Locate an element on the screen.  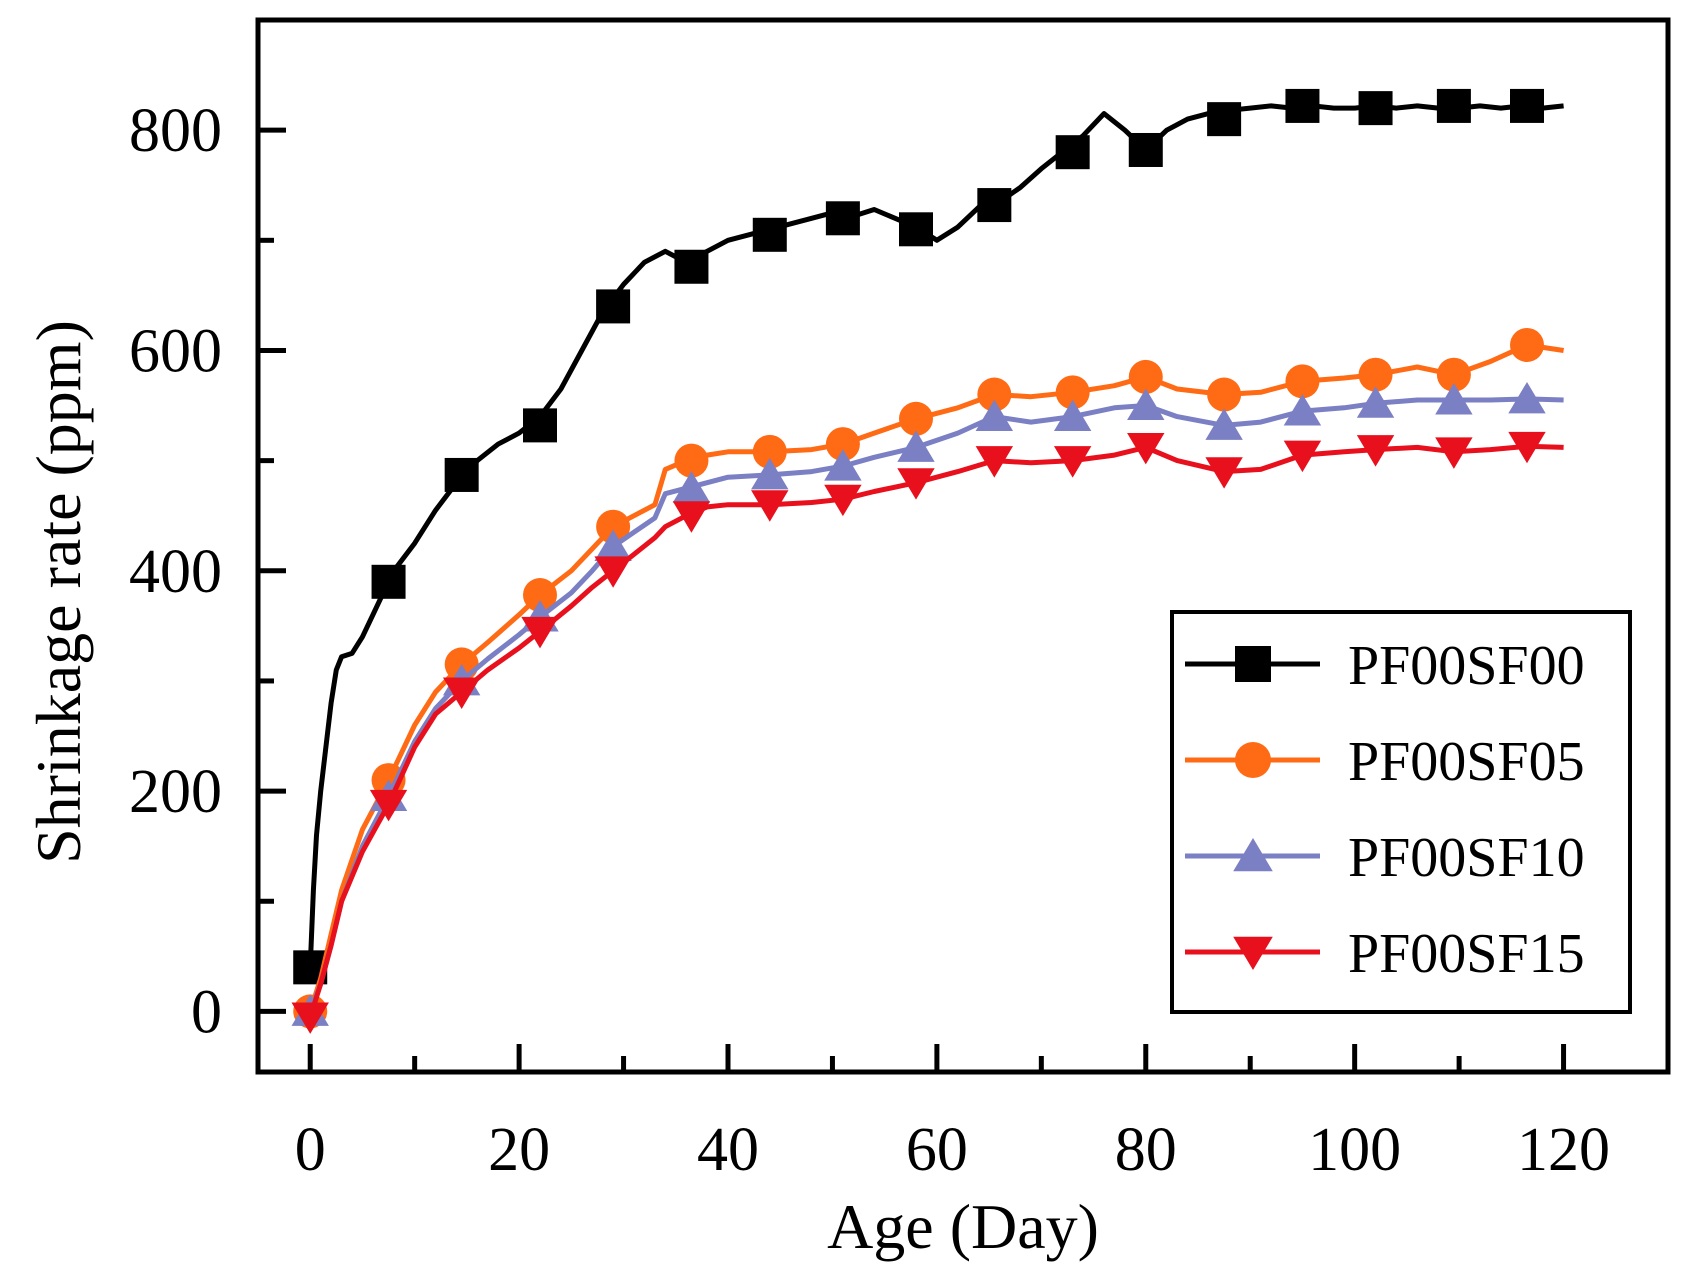
legend-label: PF00SF15 is located at coordinates (1466, 954).